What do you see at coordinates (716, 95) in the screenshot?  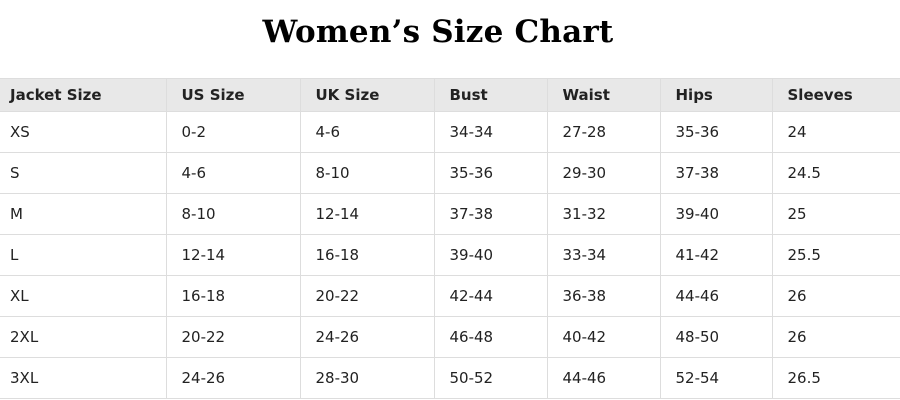 I see `column-header: Hips` at bounding box center [716, 95].